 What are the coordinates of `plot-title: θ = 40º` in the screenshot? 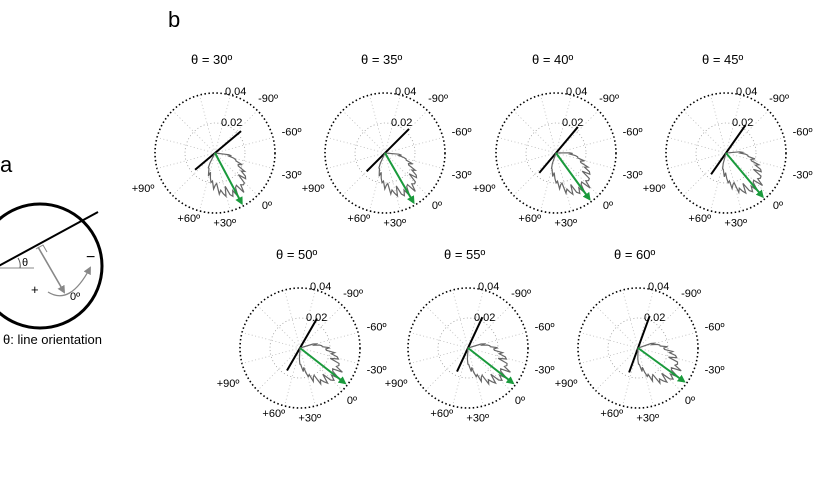 It's located at (553, 59).